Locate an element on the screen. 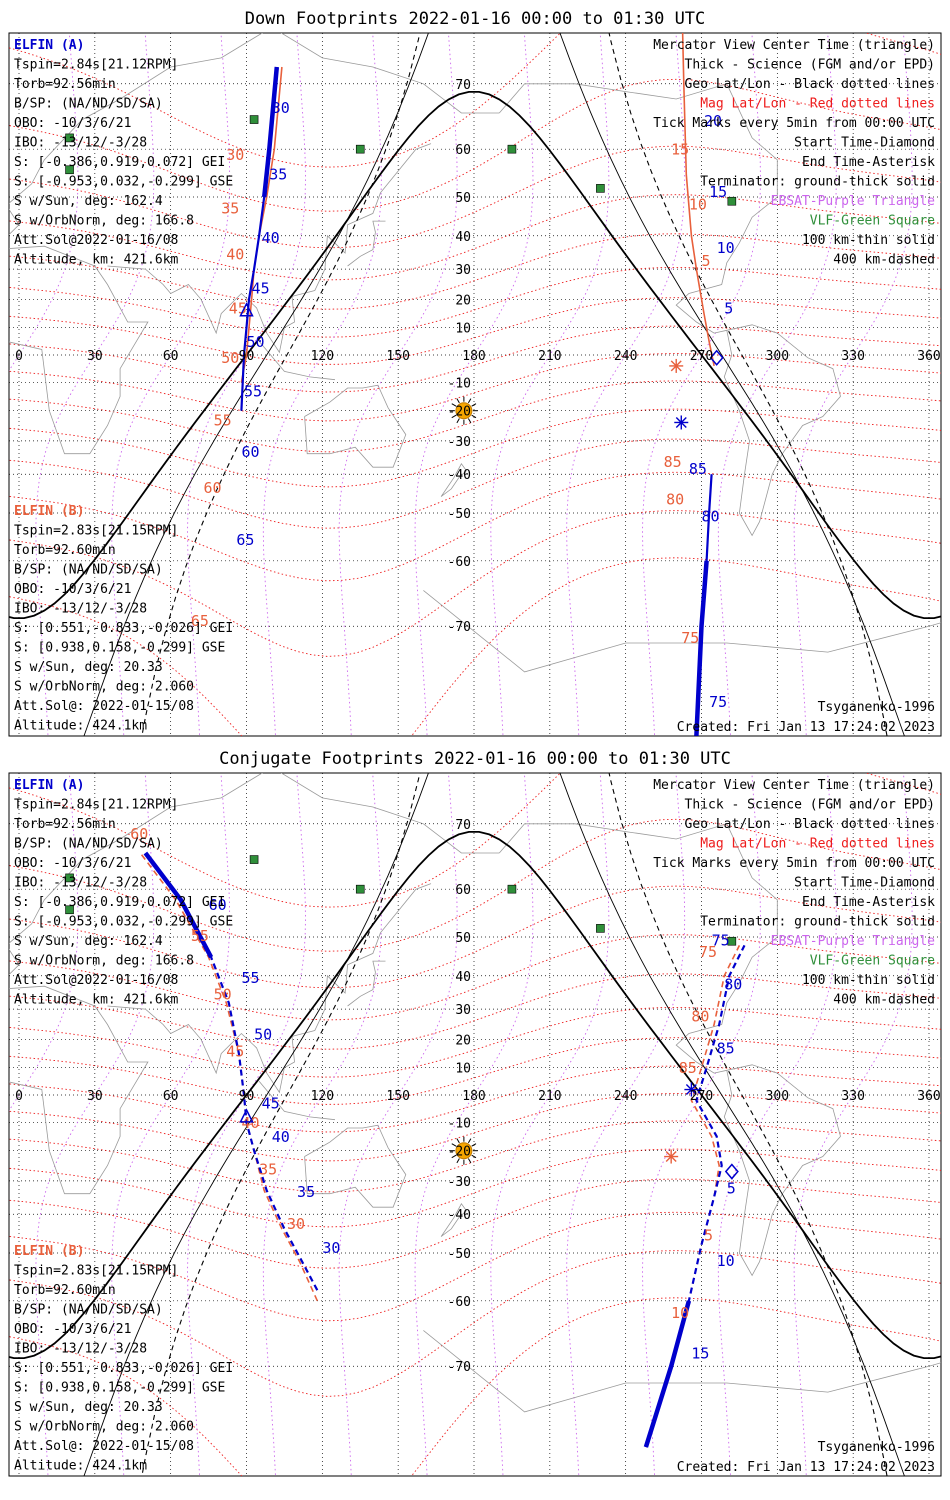  elfin-b-tick-label: 10 is located at coordinates (680, 1313).